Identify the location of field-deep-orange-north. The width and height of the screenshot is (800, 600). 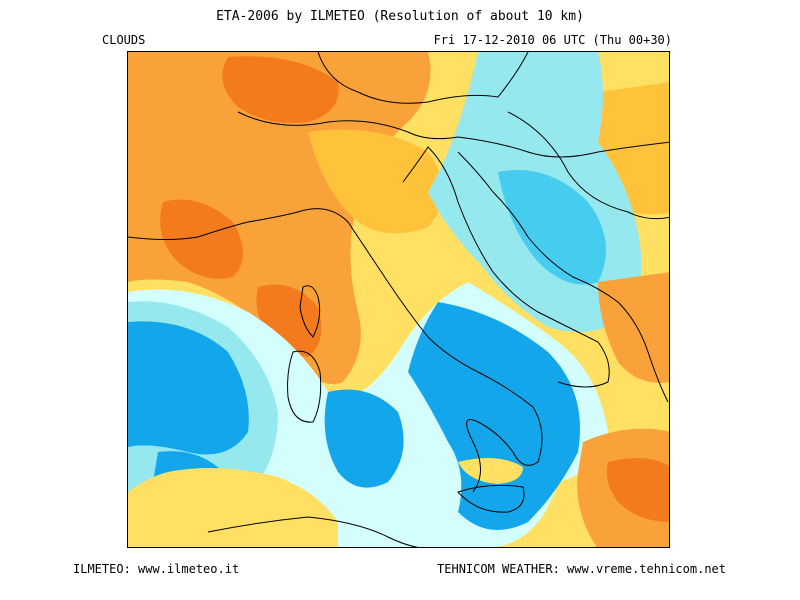
(280, 89).